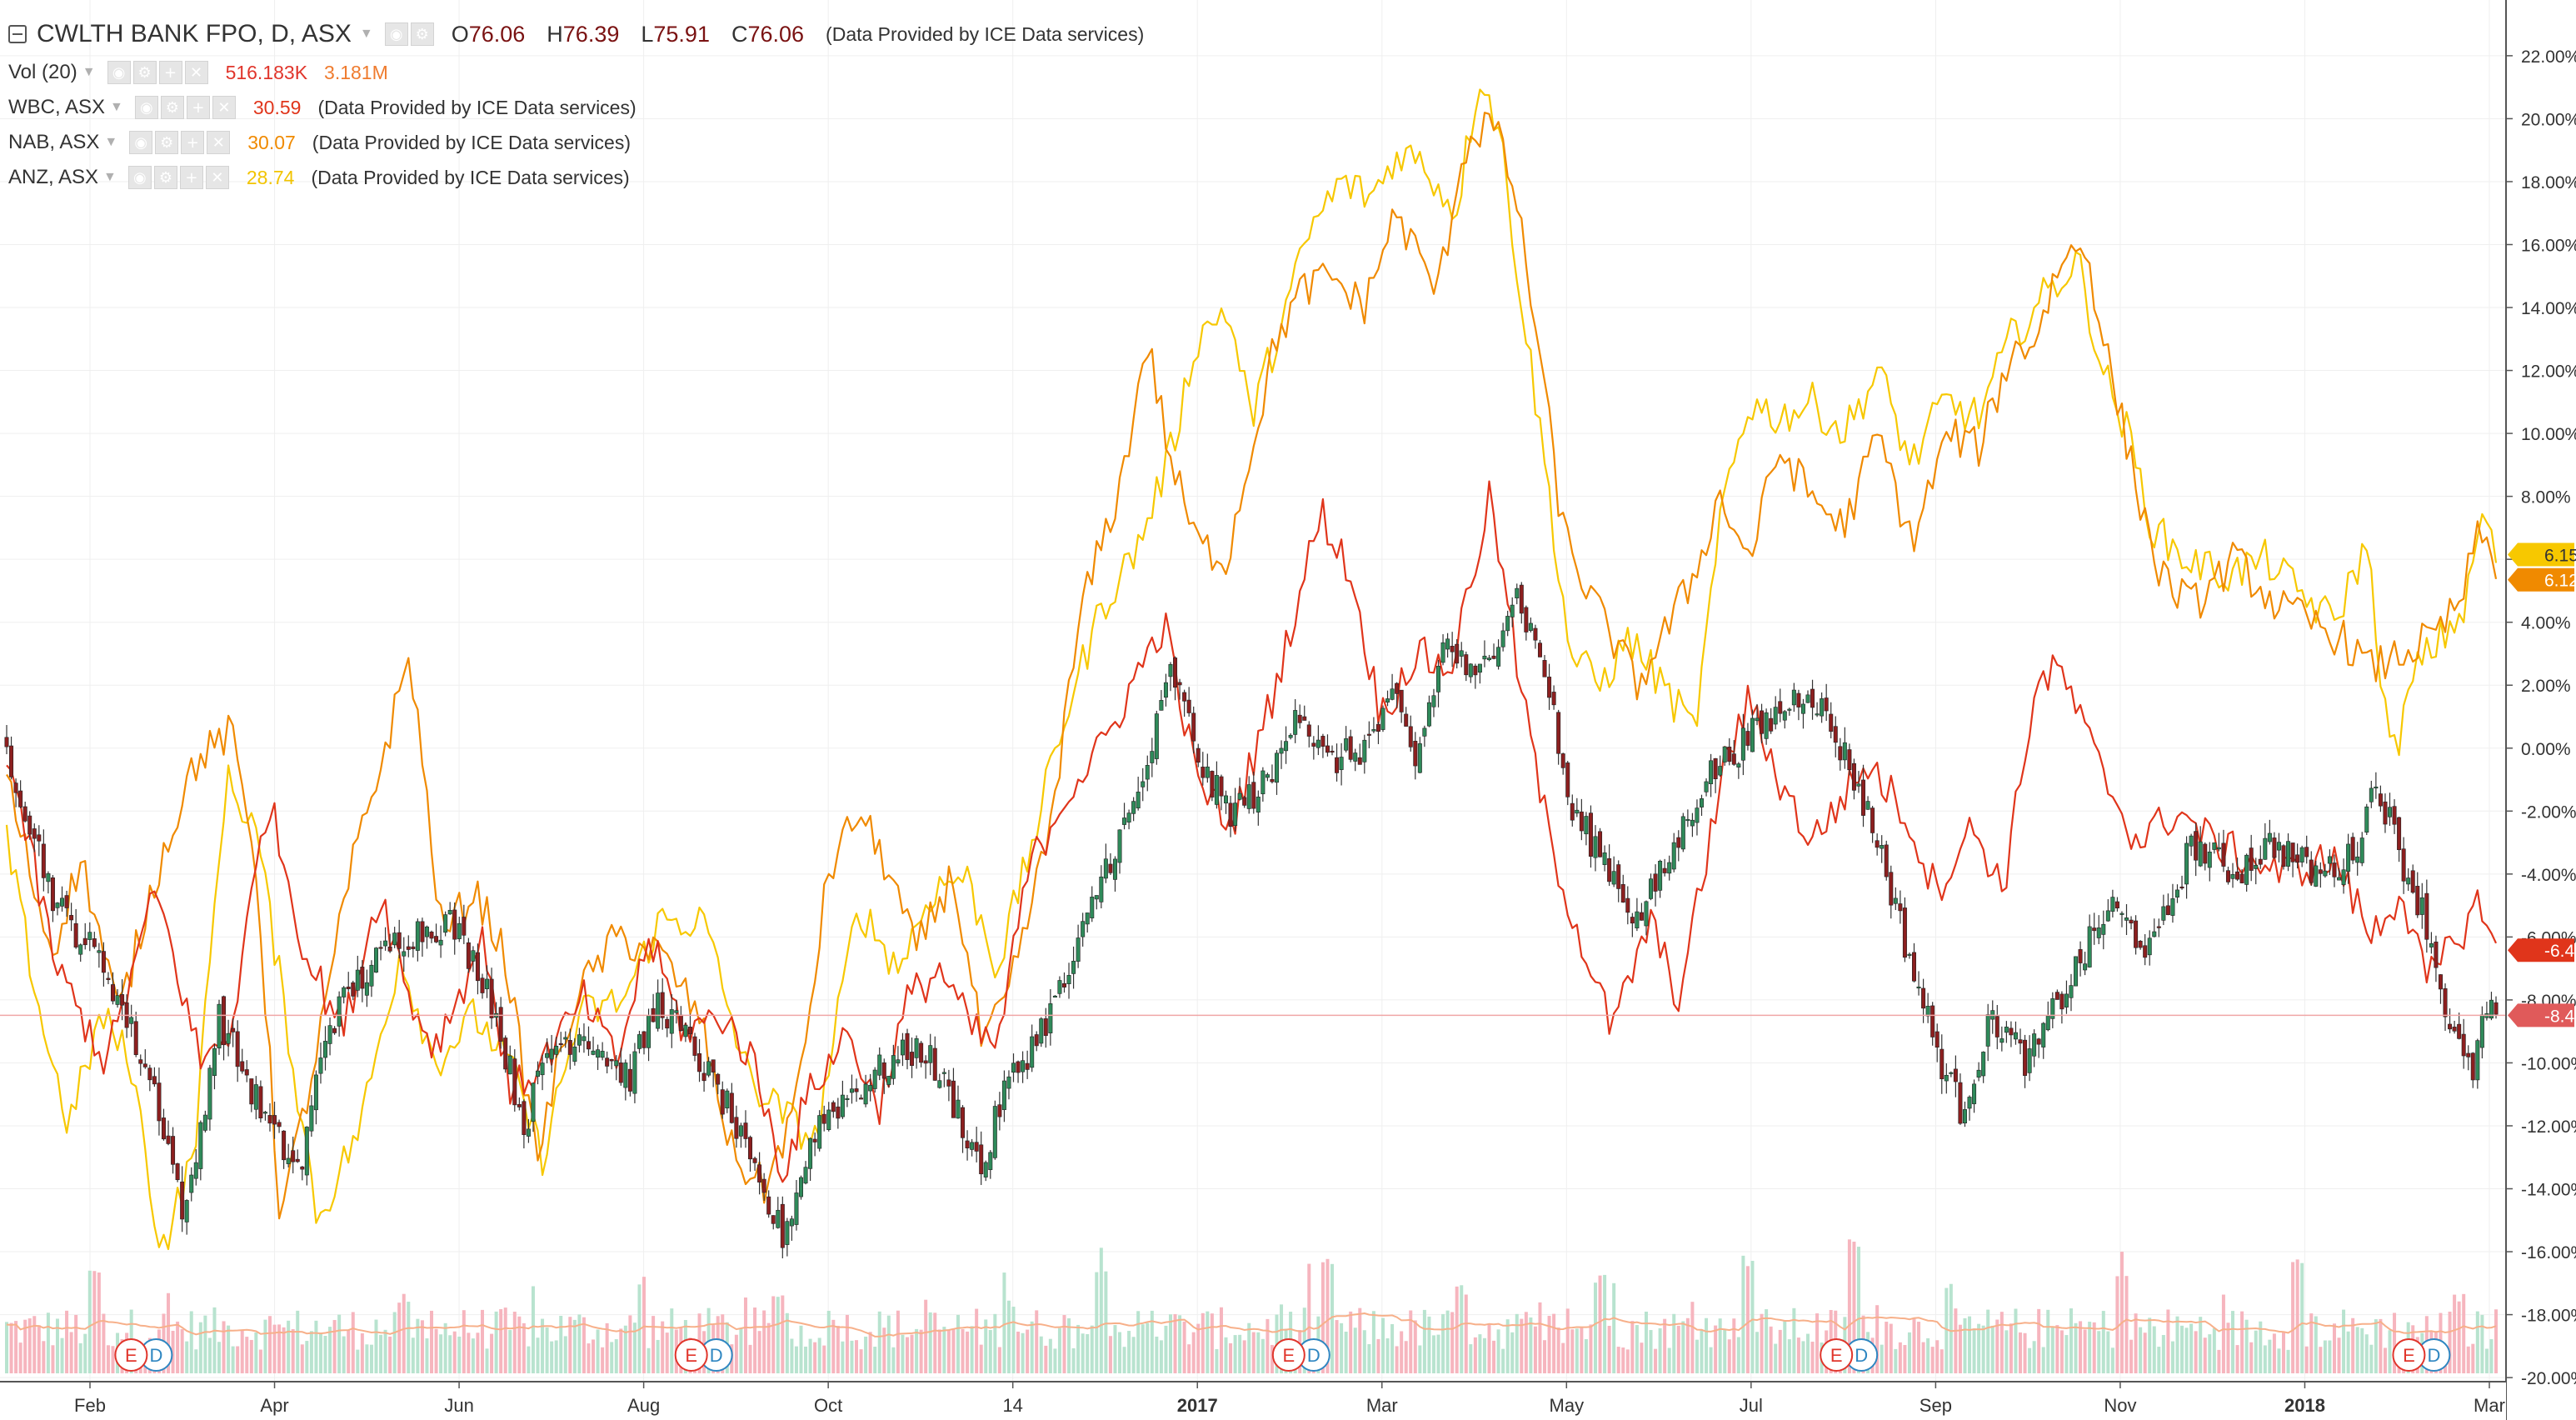 This screenshot has width=2576, height=1420. What do you see at coordinates (53, 177) in the screenshot?
I see `study-name: ANZ, ASX` at bounding box center [53, 177].